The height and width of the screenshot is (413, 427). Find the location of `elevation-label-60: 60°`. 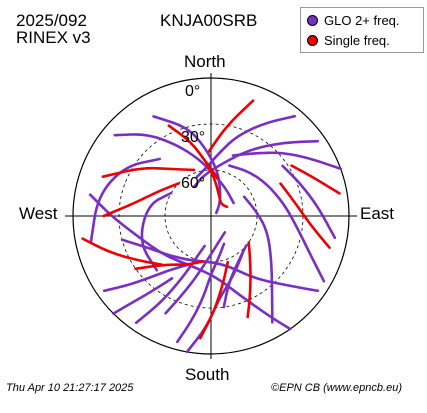

elevation-label-60: 60° is located at coordinates (193, 183).